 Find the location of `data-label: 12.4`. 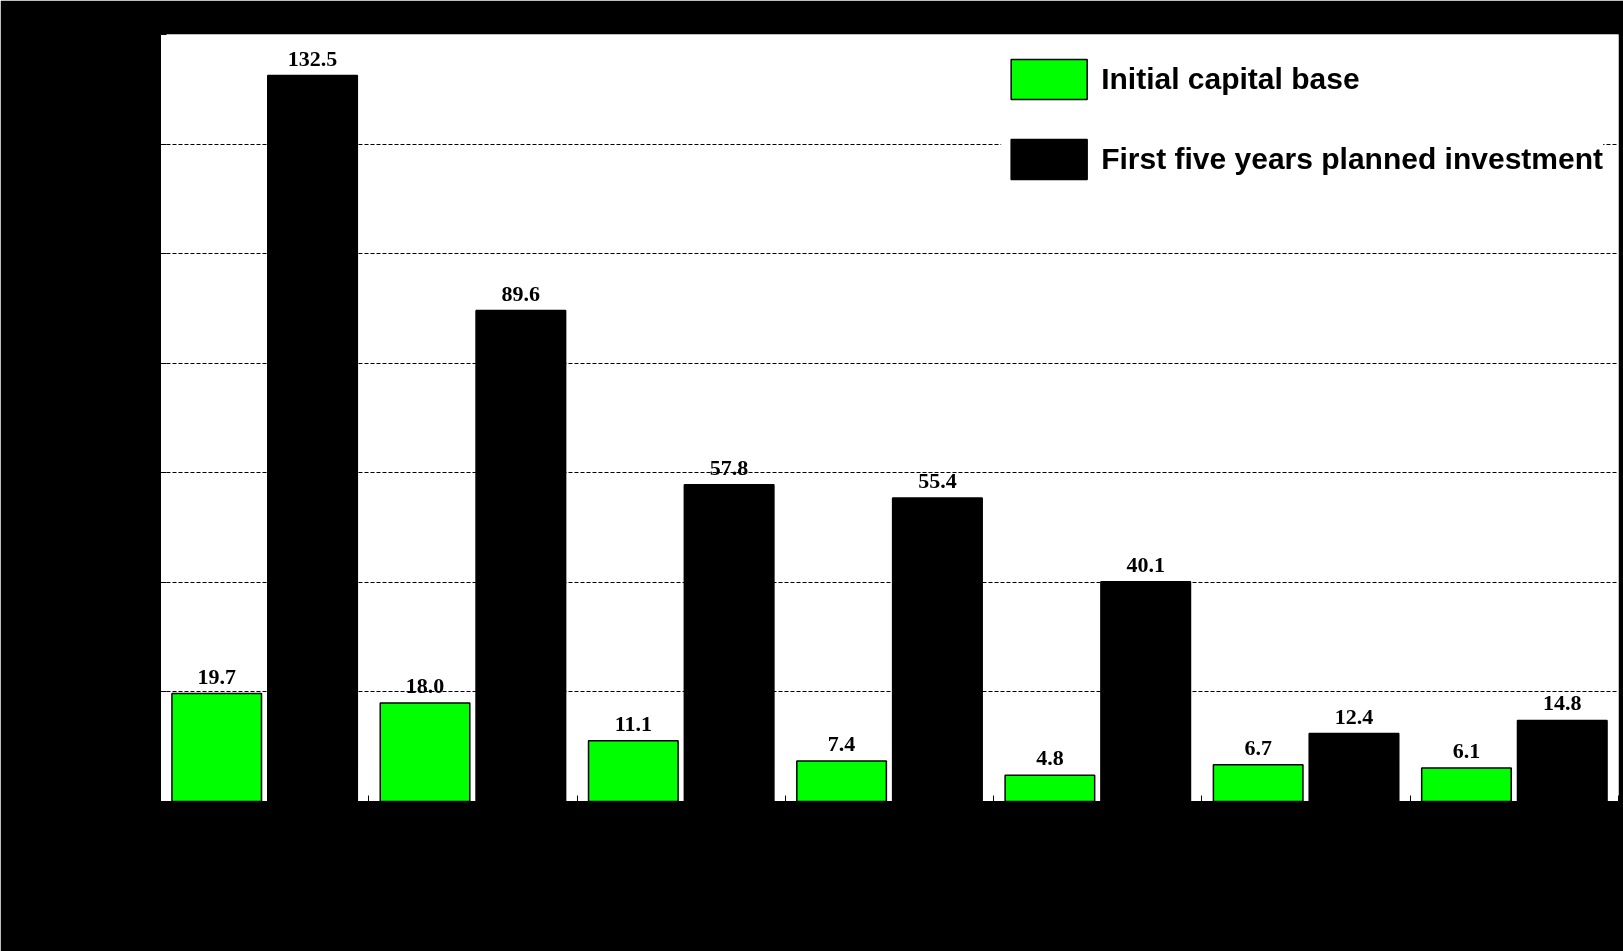

data-label: 12.4 is located at coordinates (1354, 716).